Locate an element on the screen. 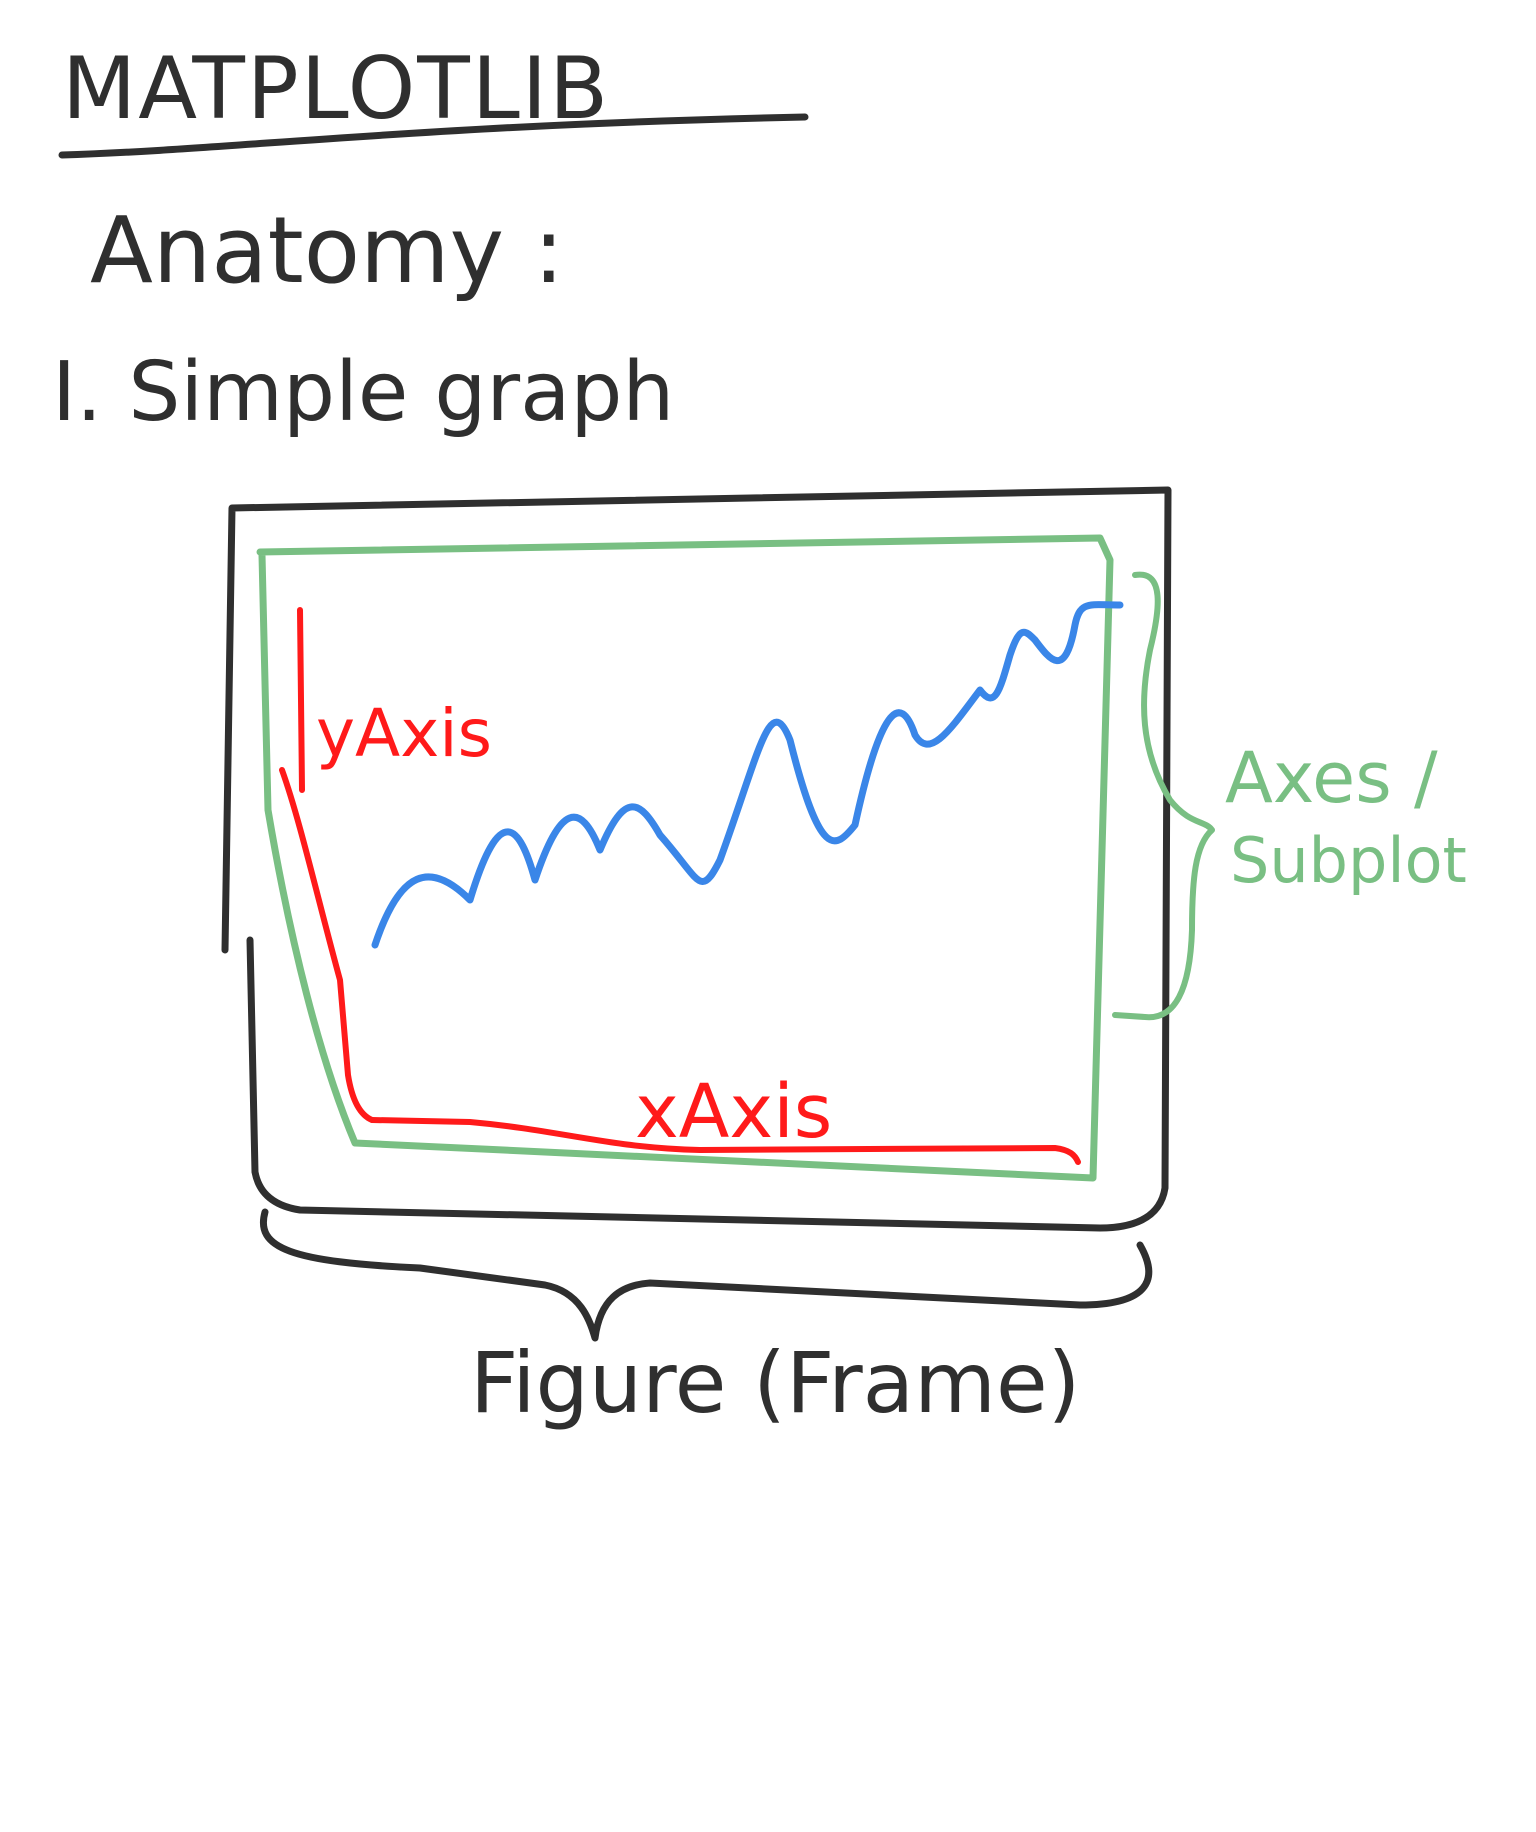 This screenshot has height=1832, width=1536. section-text: I. Simple graph is located at coordinates (363, 392).